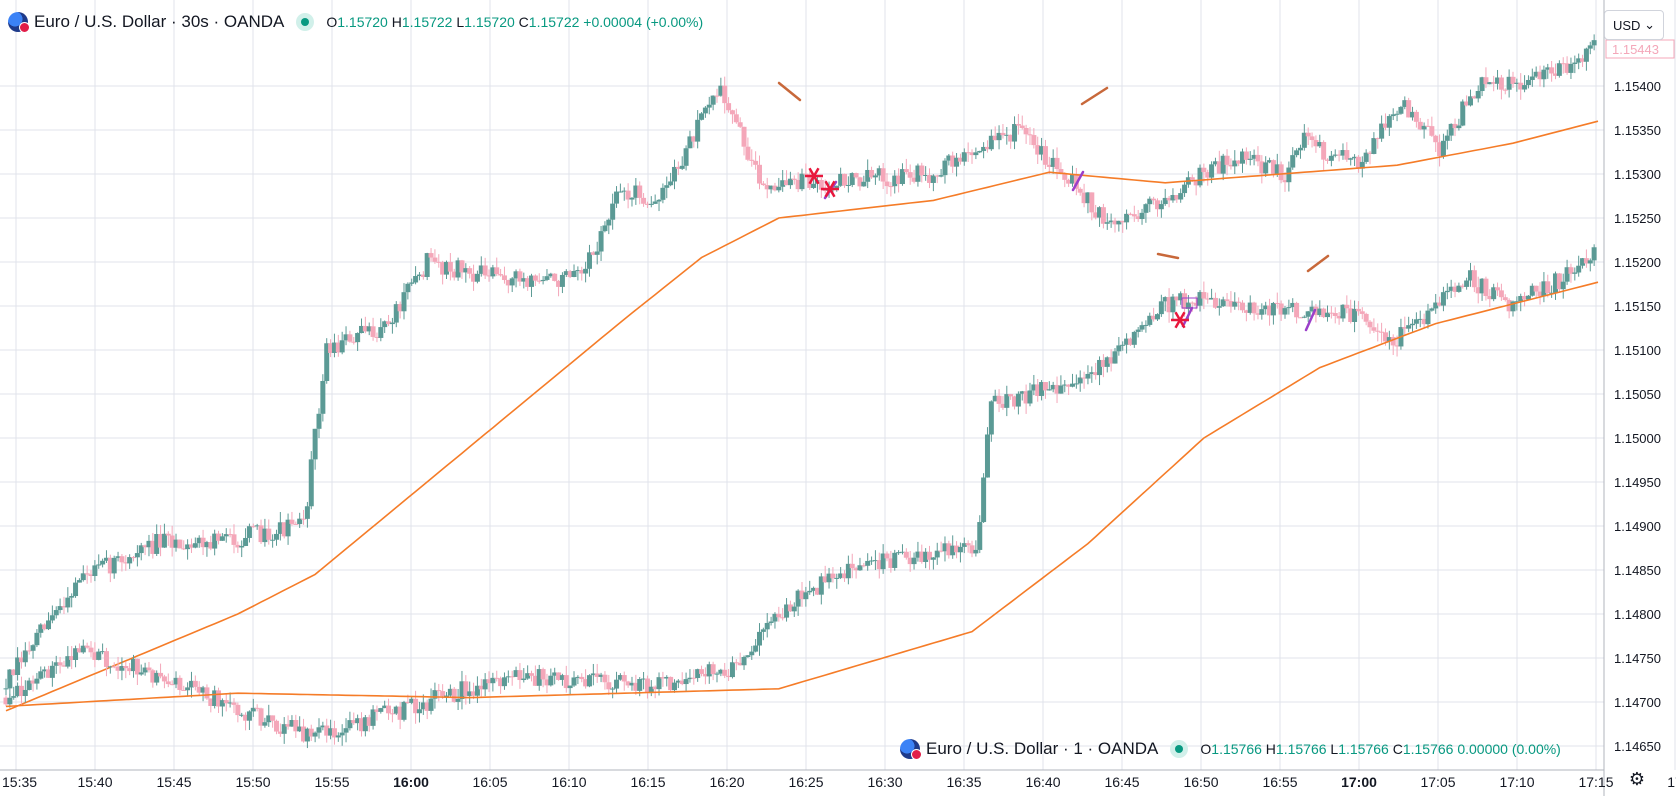 The image size is (1676, 796). Describe the element at coordinates (1359, 782) in the screenshot. I see `time-tick-label: 17:00` at that location.